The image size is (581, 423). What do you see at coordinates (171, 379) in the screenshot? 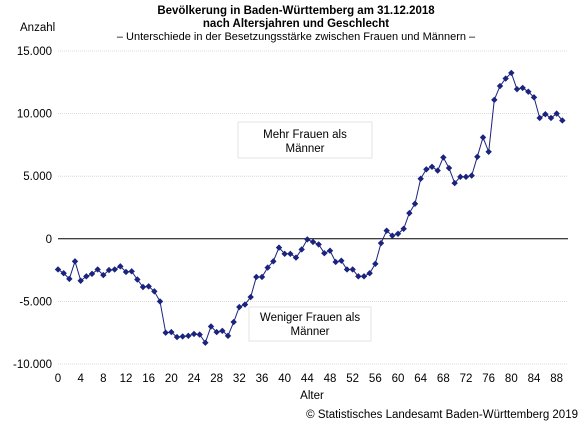
I see `x-tick-label-5: 20` at bounding box center [171, 379].